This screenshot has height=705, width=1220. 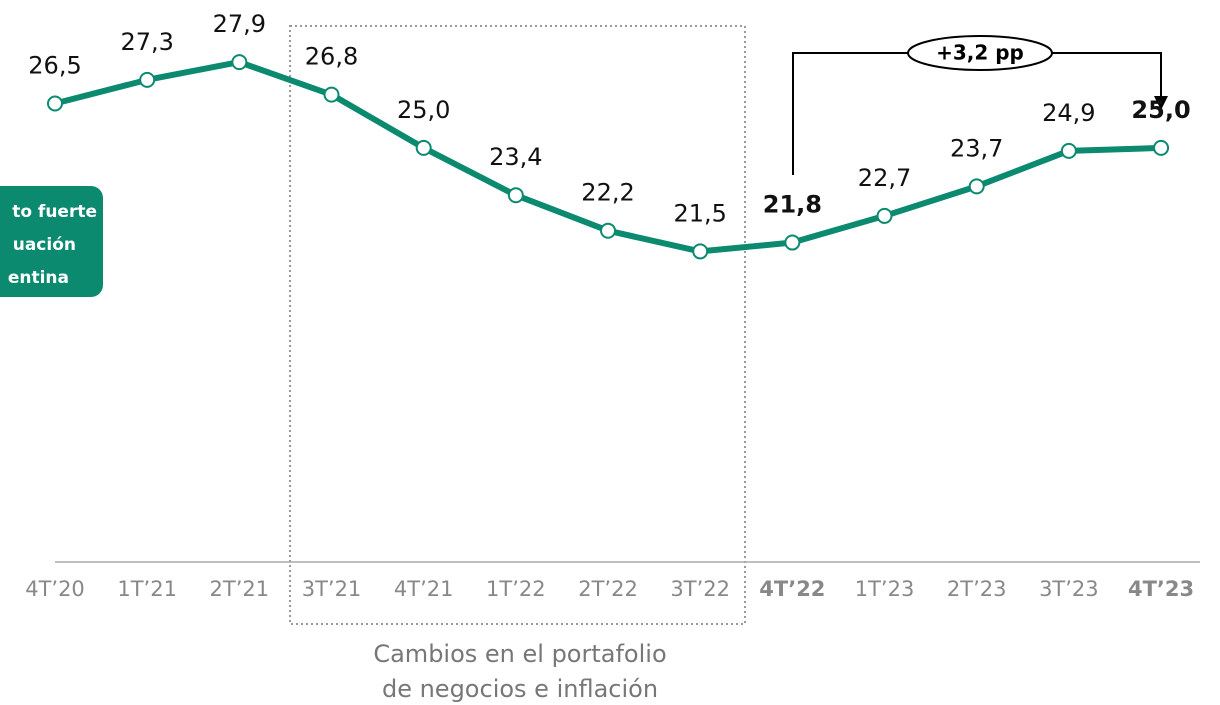 I want to click on change-label: +3,2 pp, so click(x=980, y=53).